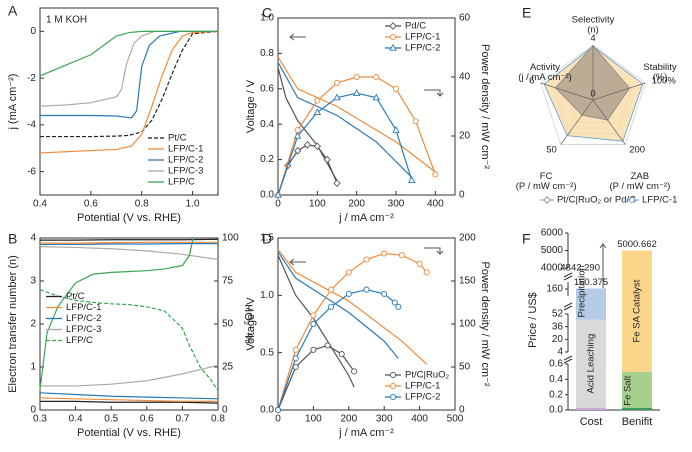  I want to click on axis-break, so click(568, 276).